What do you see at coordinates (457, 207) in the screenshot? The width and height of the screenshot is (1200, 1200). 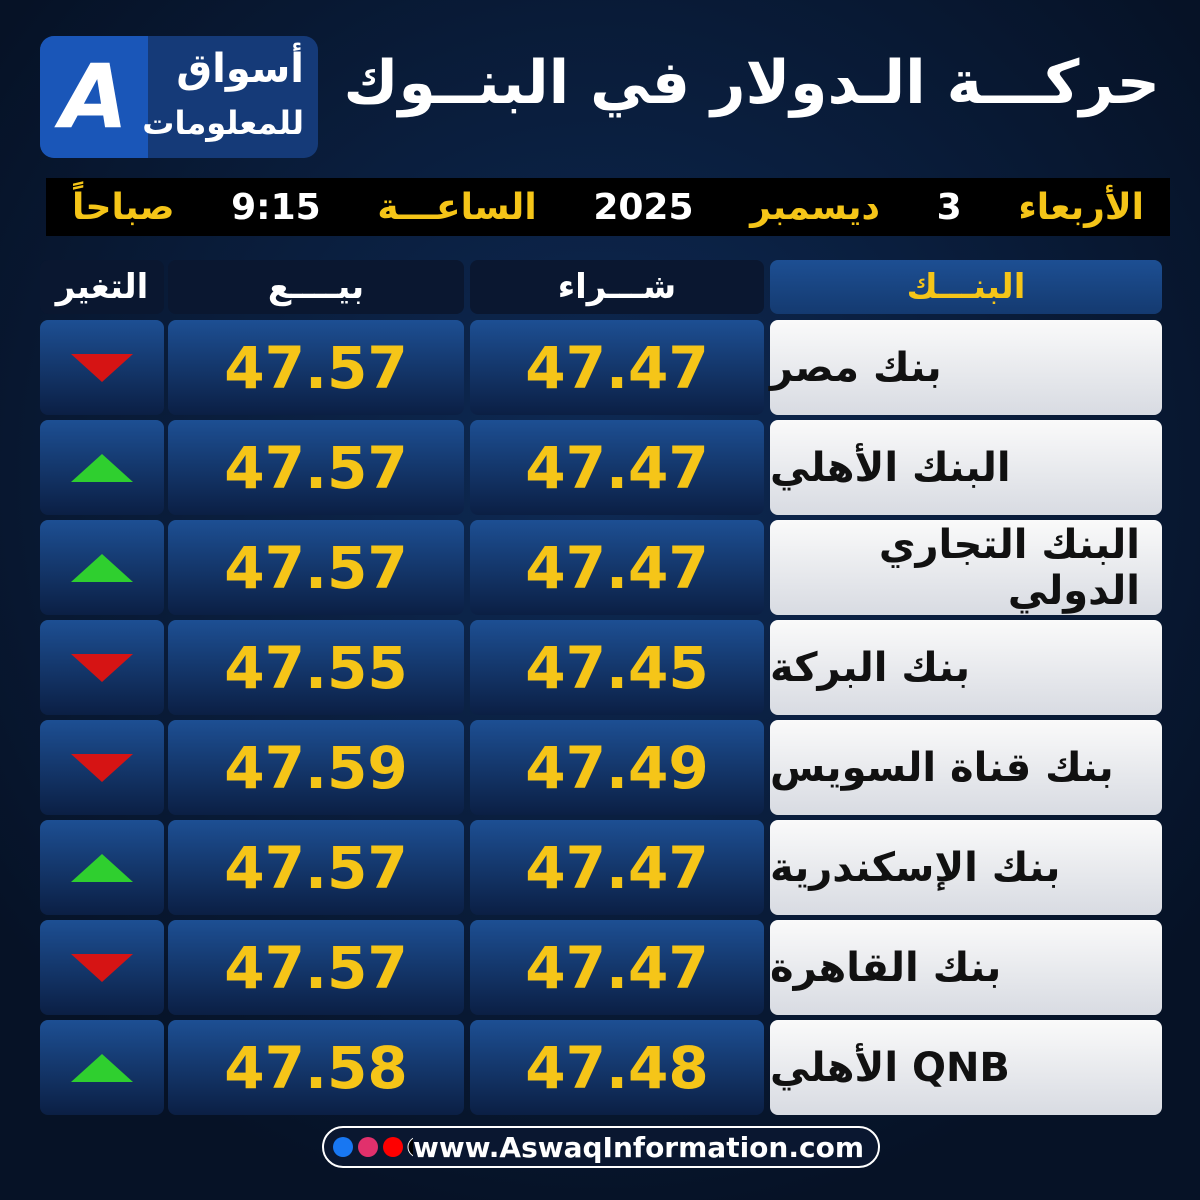 I see `time-label: الساعـــة` at bounding box center [457, 207].